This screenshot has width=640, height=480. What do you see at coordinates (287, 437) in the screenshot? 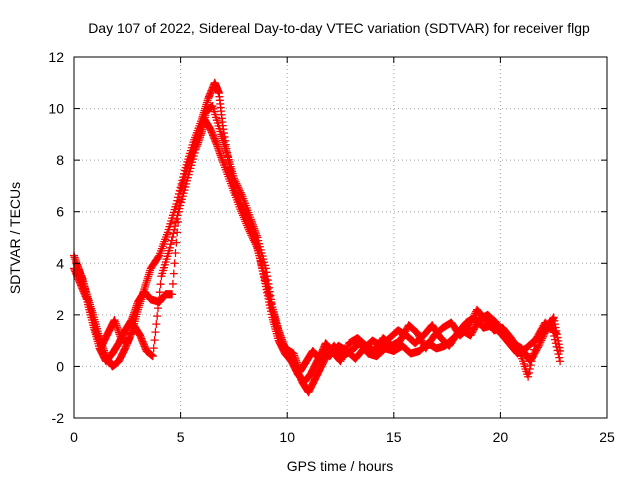
I see `x-tick-label: 10` at bounding box center [287, 437].